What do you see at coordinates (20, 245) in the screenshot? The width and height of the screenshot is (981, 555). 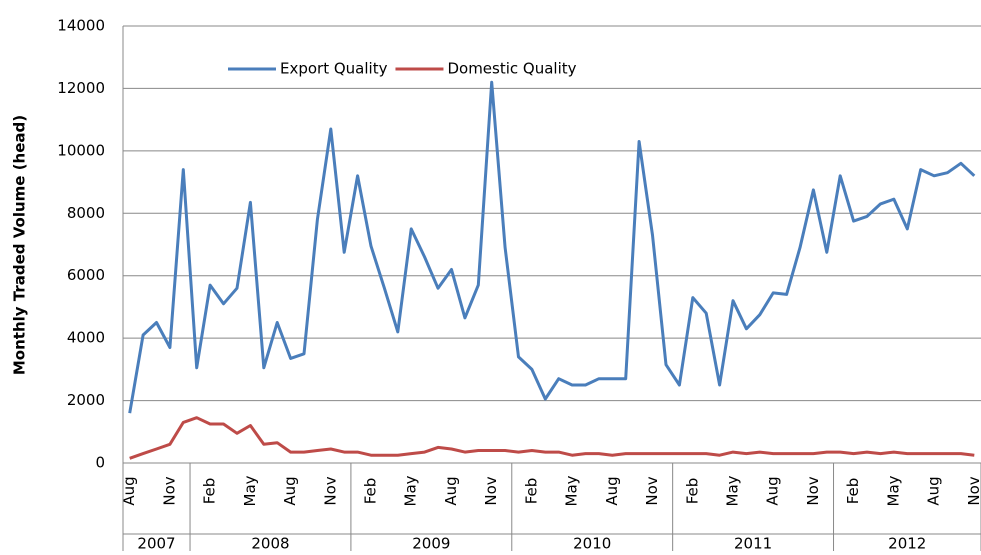 I see `y-axis-label: Monthly Traded Volume (head)` at bounding box center [20, 245].